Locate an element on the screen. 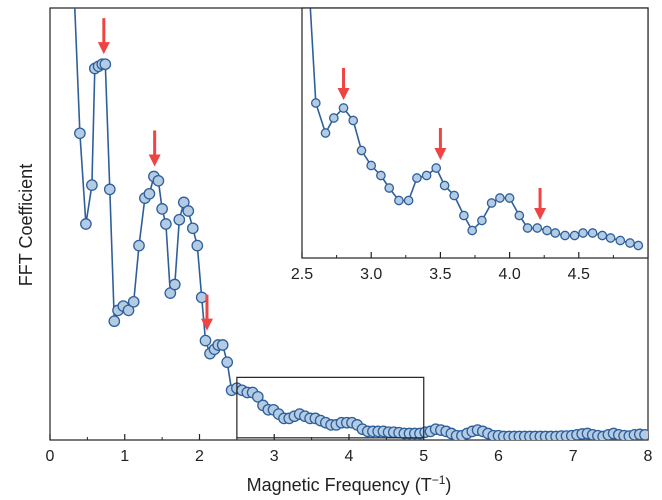  x-tick-label: 3 is located at coordinates (274, 456).